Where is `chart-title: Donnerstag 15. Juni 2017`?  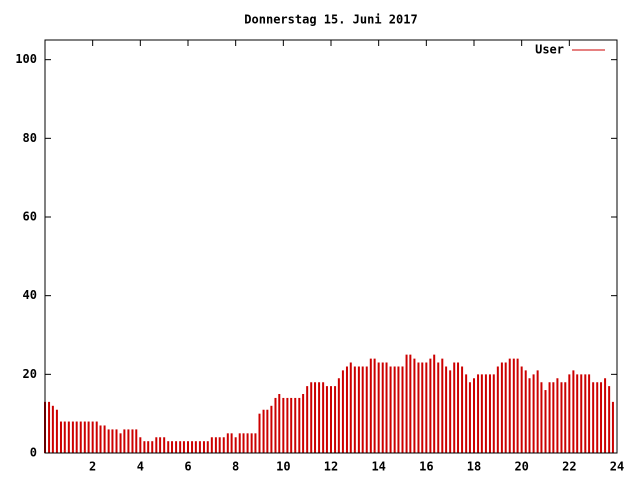 chart-title: Donnerstag 15. Juni 2017 is located at coordinates (330, 20).